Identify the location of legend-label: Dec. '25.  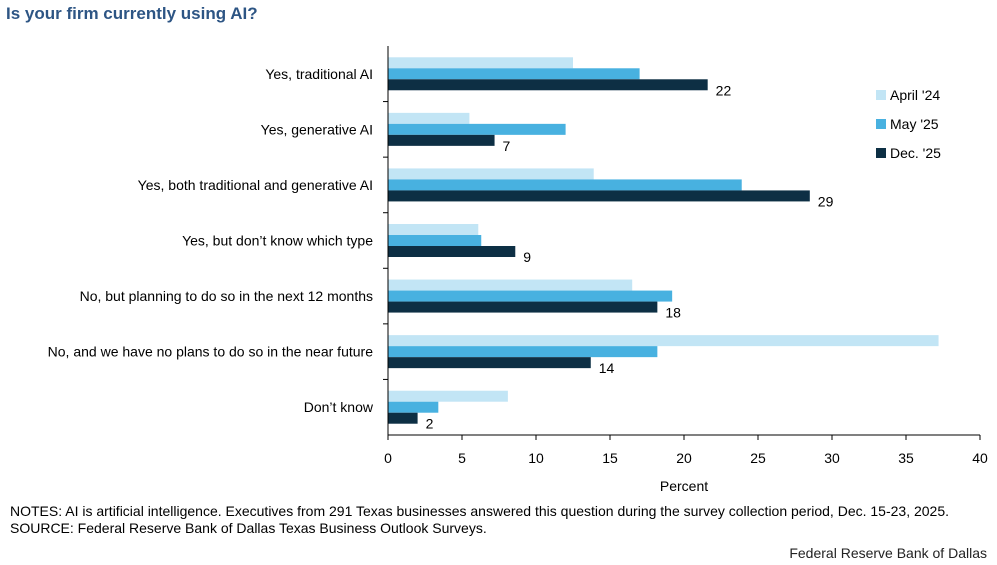
(915, 153).